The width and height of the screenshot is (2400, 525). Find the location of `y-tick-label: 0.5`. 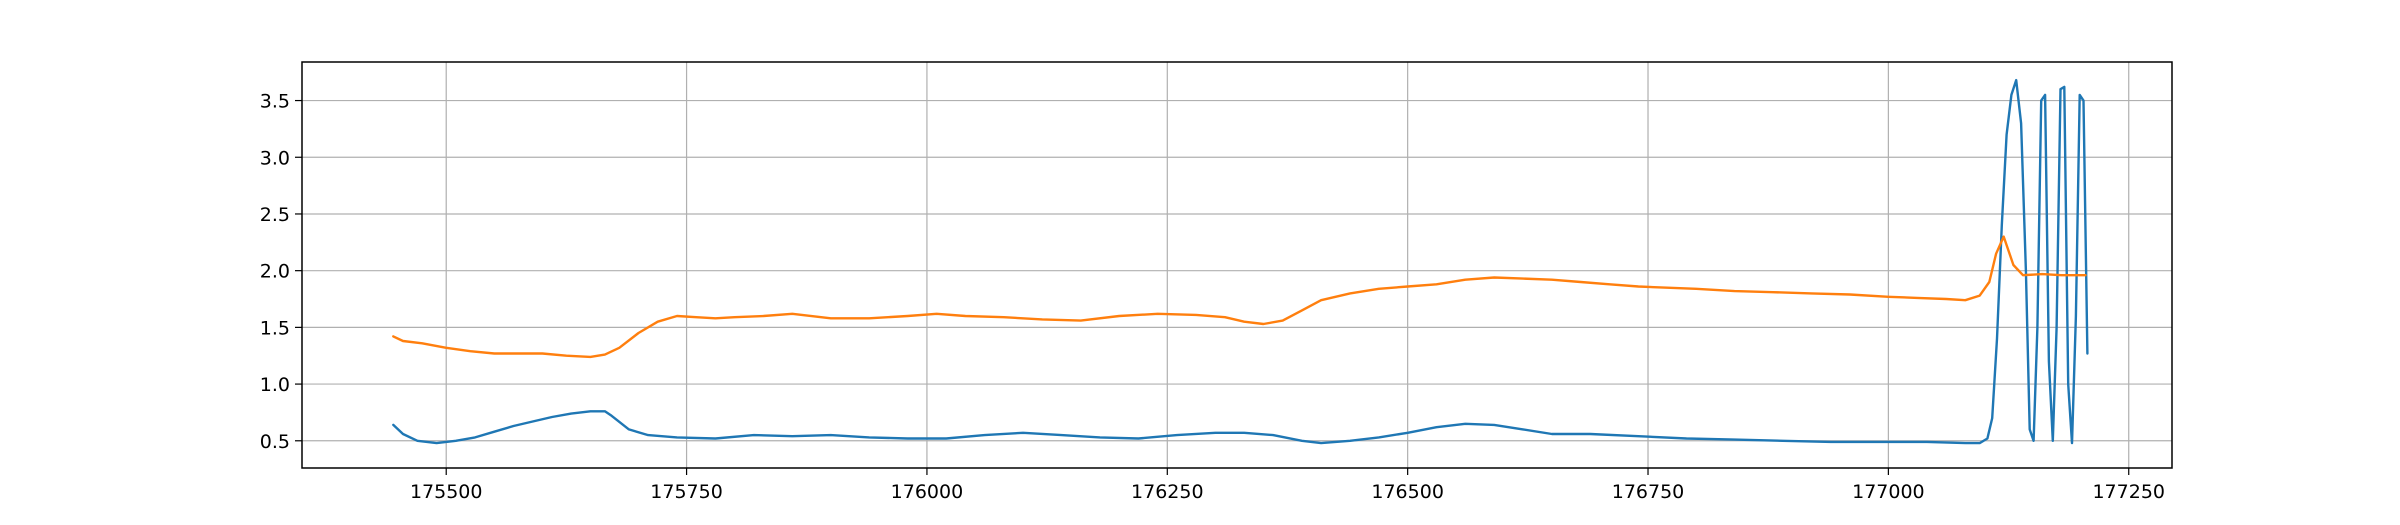

y-tick-label: 0.5 is located at coordinates (275, 442).